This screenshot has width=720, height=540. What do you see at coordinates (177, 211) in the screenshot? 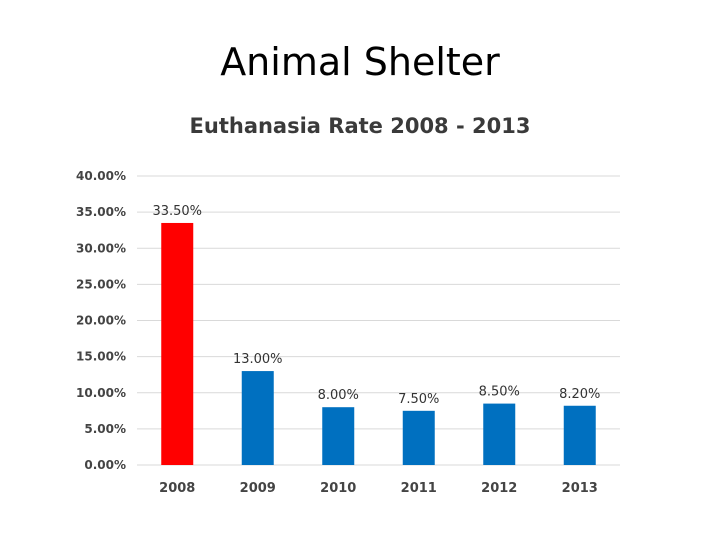
I see `data-label-2008: 33.50%` at bounding box center [177, 211].